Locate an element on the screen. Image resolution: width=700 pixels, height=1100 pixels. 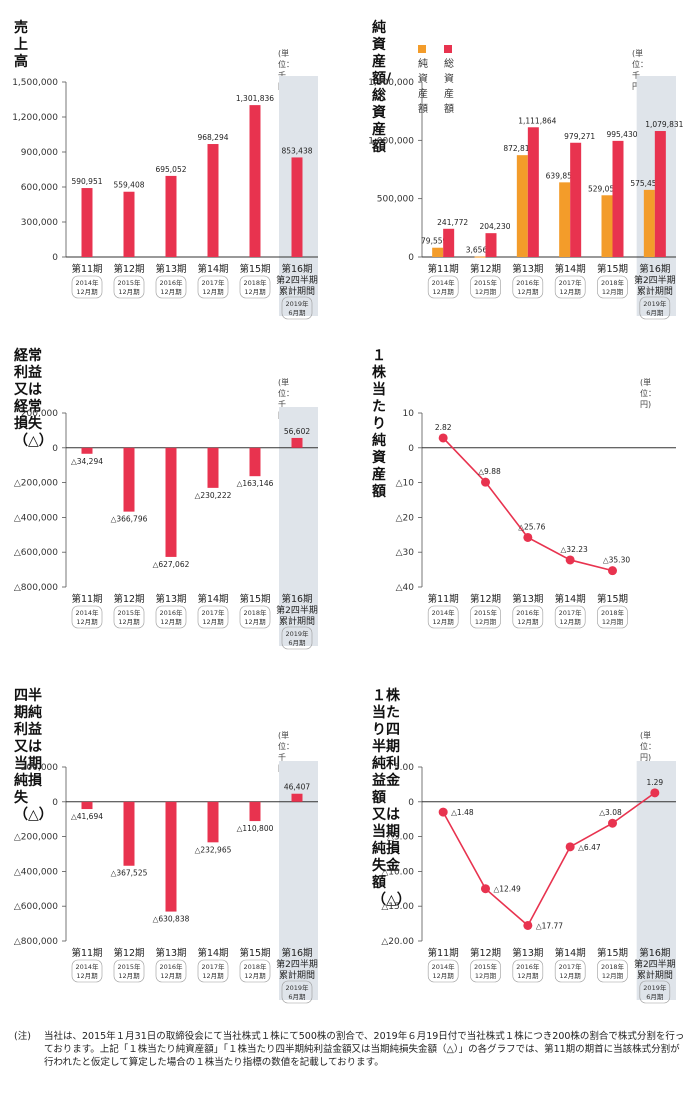
assets-legend: 純資産額 総資産額 is located at coordinates (437, 79).